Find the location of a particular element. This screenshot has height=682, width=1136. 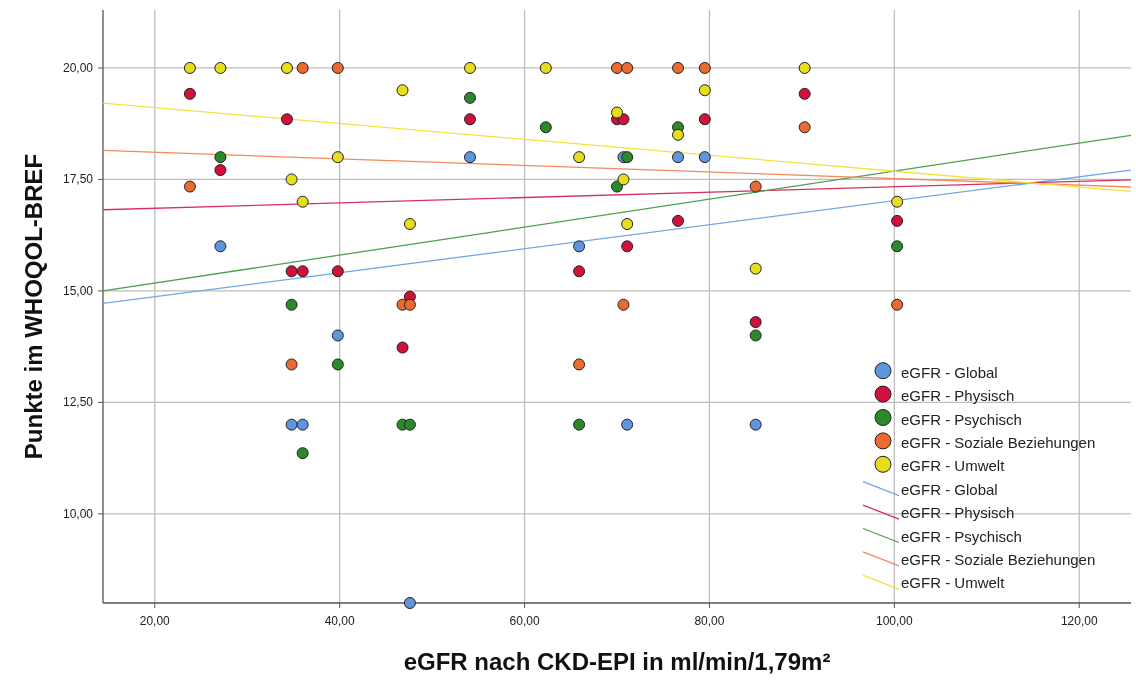

x-axis-title: eGFR nach CKD-EPI in ml/min/1,79m² is located at coordinates (617, 661).